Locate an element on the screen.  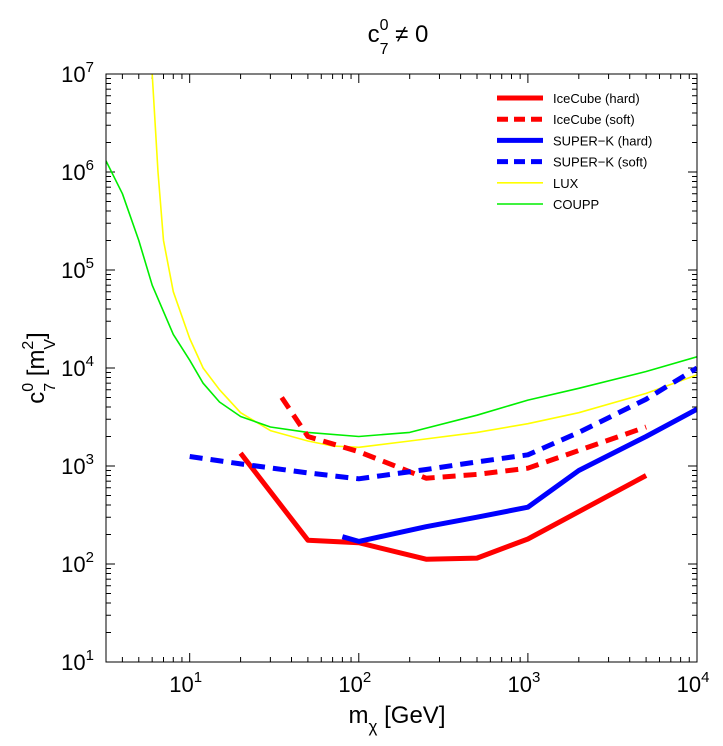
ylabel-subscript: 7 is located at coordinates (50, 387).